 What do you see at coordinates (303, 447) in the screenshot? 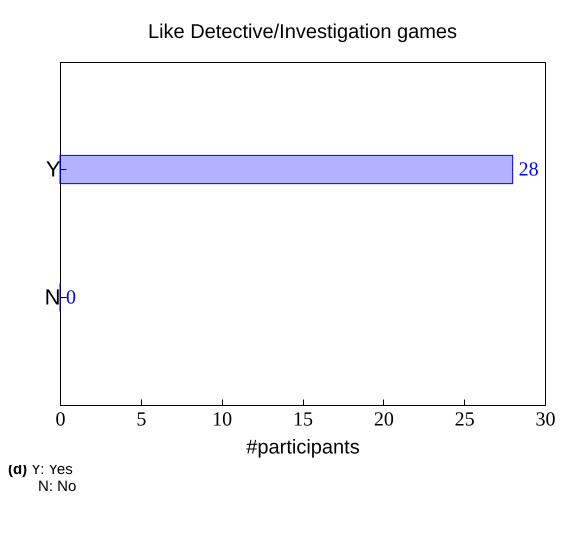
I see `x-axis-title: #participants` at bounding box center [303, 447].